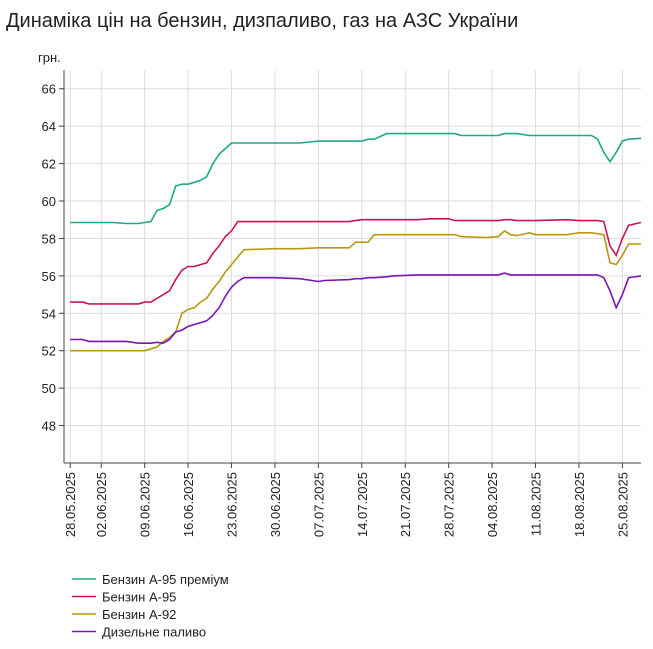 This screenshot has height=649, width=653. What do you see at coordinates (492, 504) in the screenshot?
I see `x-tick-label: 04.08.2025` at bounding box center [492, 504].